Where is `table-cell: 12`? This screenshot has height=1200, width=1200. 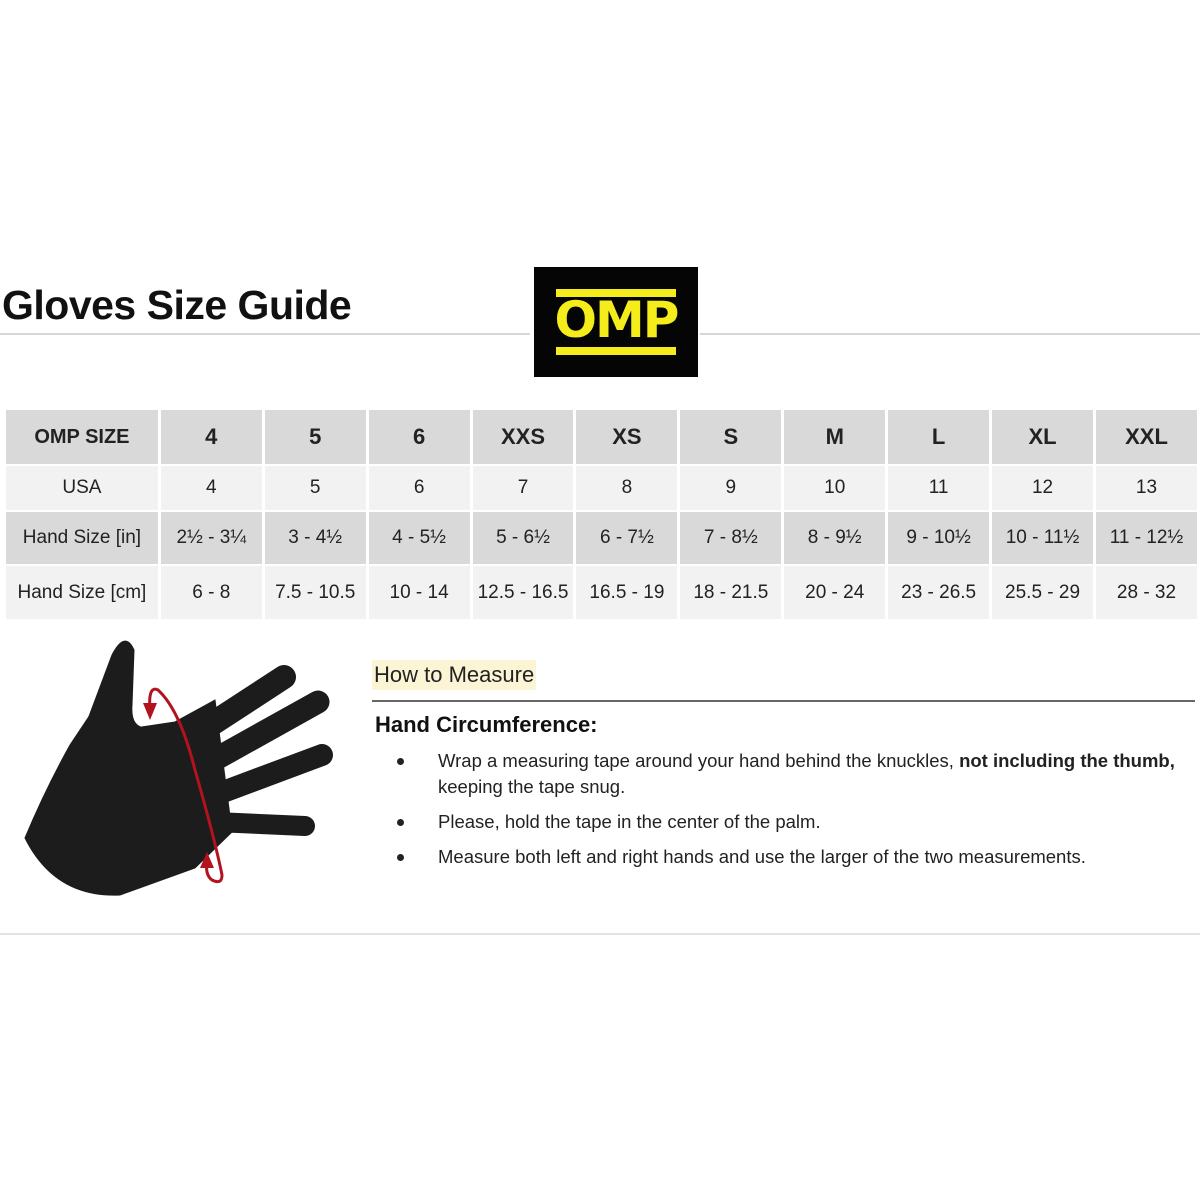
table-cell: 12 is located at coordinates (1042, 488).